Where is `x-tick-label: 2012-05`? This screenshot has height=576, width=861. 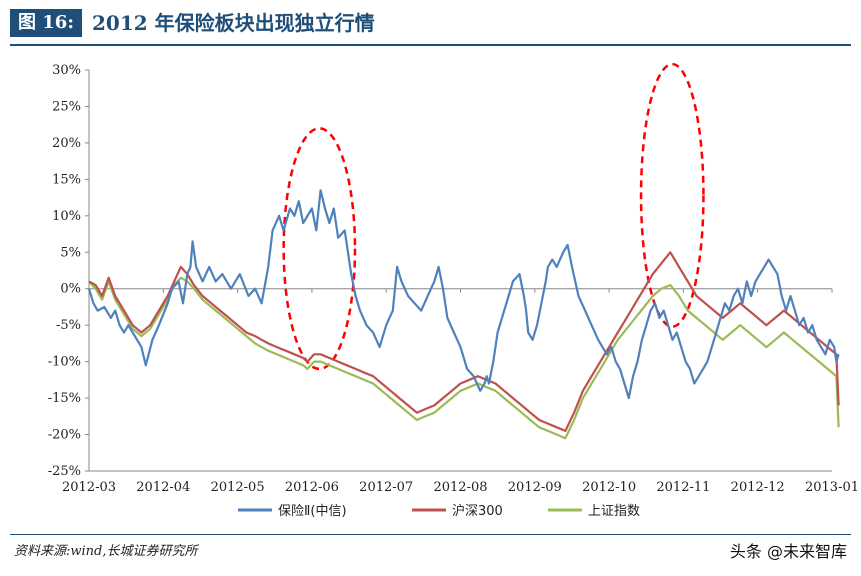
x-tick-label: 2012-05 is located at coordinates (238, 487).